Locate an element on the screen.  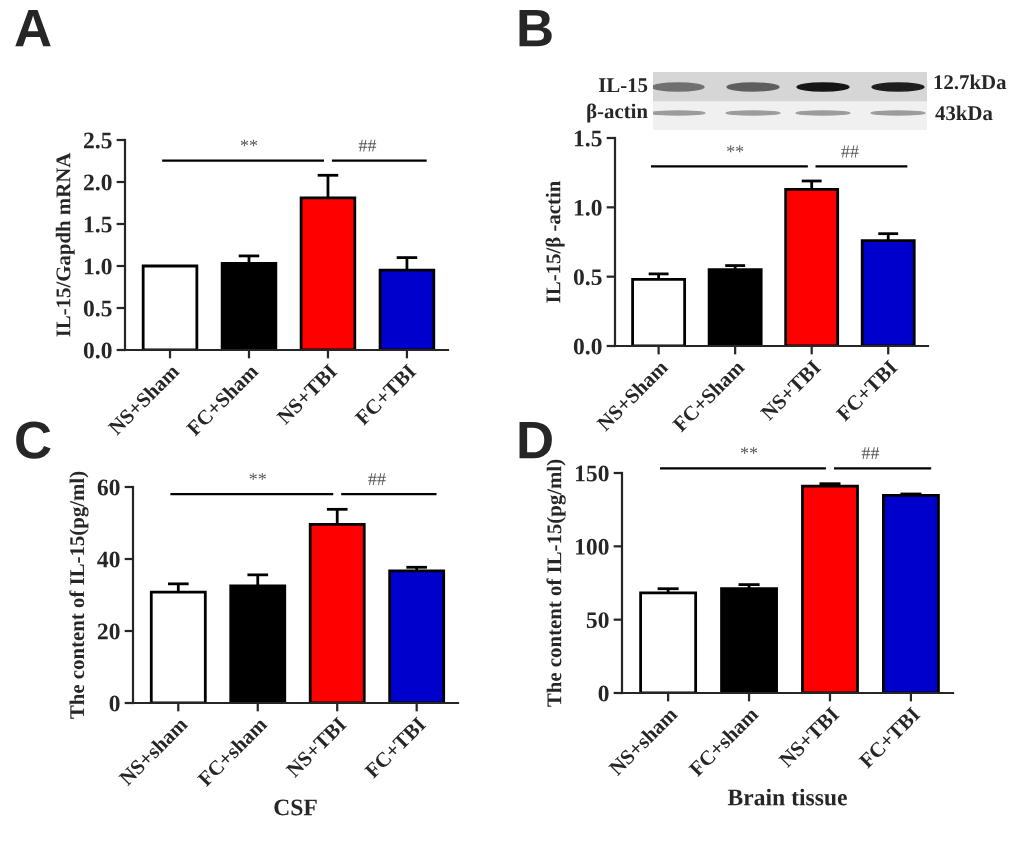
x-axis-title: CSF is located at coordinates (295, 807).